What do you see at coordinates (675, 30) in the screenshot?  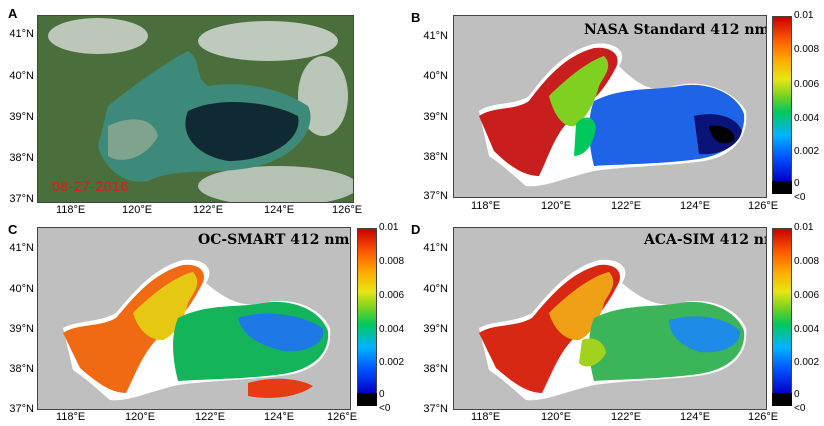 I see `panel-title: NASA Standard 412 nm` at bounding box center [675, 30].